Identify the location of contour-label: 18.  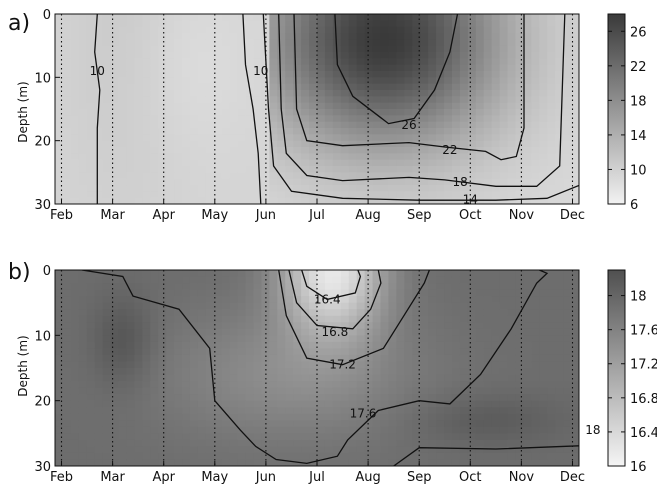
(459, 182).